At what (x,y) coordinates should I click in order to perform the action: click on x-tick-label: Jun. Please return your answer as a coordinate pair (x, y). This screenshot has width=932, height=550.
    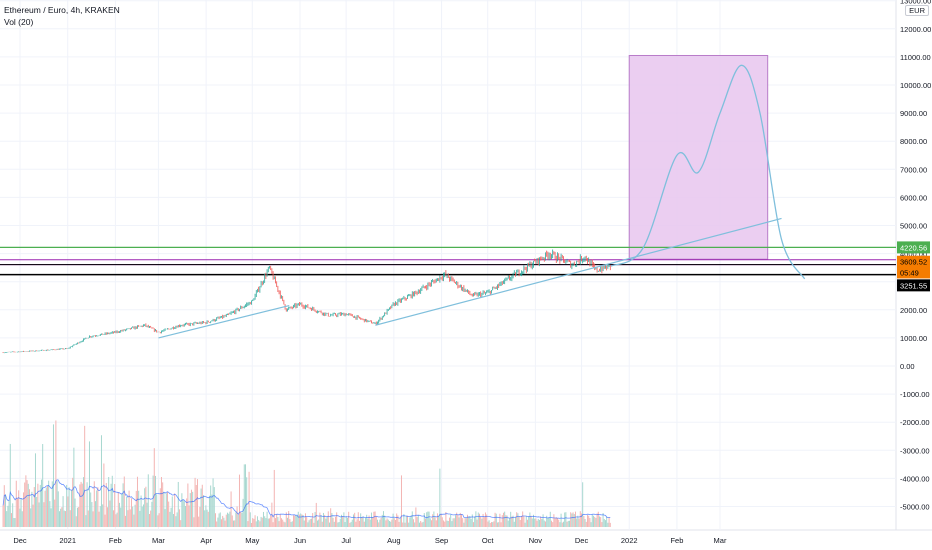
    Looking at the image, I should click on (300, 540).